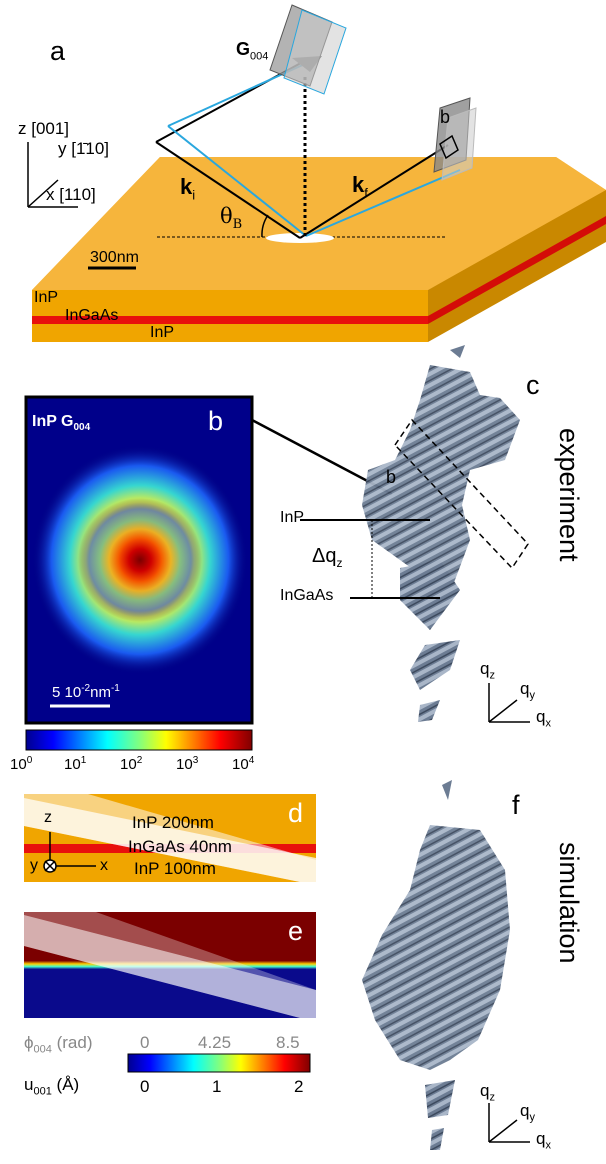 The image size is (606, 1164). I want to click on u-sub: 001, so click(42, 1091).